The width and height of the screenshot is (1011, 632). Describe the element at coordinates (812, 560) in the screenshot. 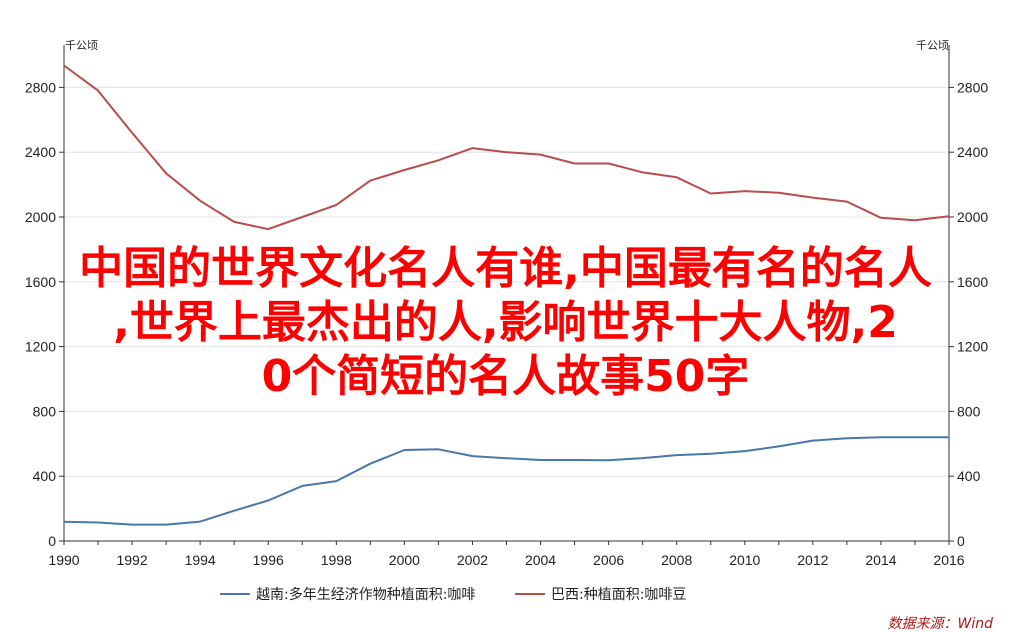

I see `x-tick-label: 2012` at that location.